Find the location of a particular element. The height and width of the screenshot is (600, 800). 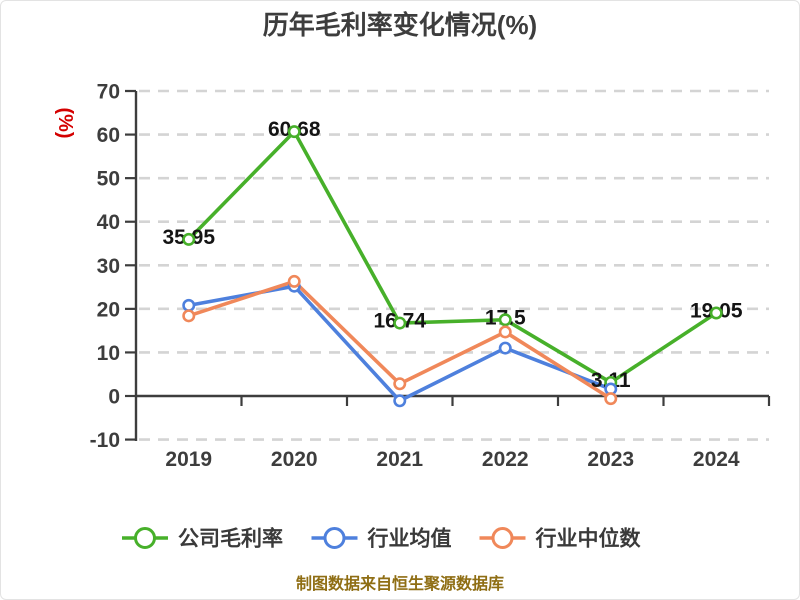

y-axis-tick-label: 40 is located at coordinates (108, 222).